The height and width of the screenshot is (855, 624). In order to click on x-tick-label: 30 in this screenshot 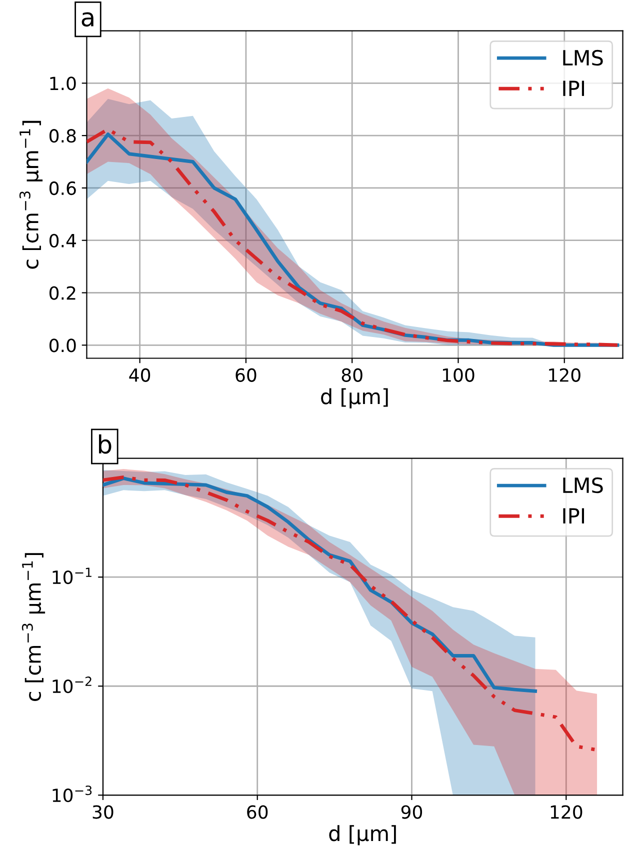, I will do `click(103, 812)`.